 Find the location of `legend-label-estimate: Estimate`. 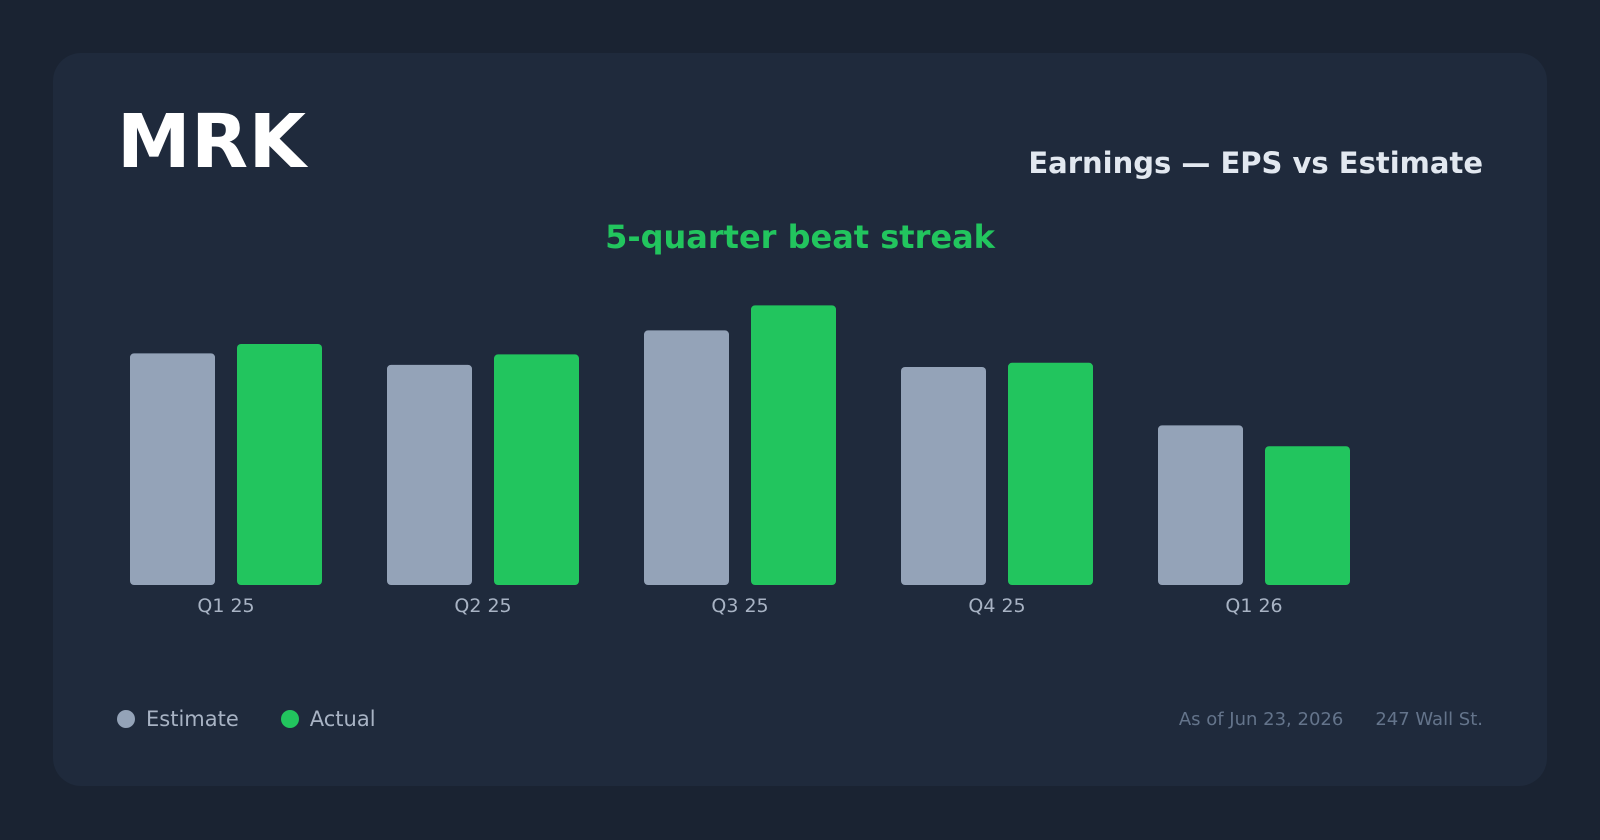

legend-label-estimate: Estimate is located at coordinates (192, 719).